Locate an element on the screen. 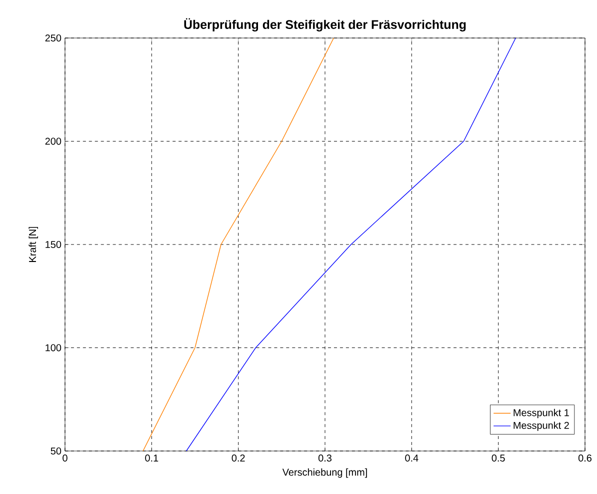 Image resolution: width=597 pixels, height=494 pixels. x-tick-label: 0.2 is located at coordinates (238, 458).